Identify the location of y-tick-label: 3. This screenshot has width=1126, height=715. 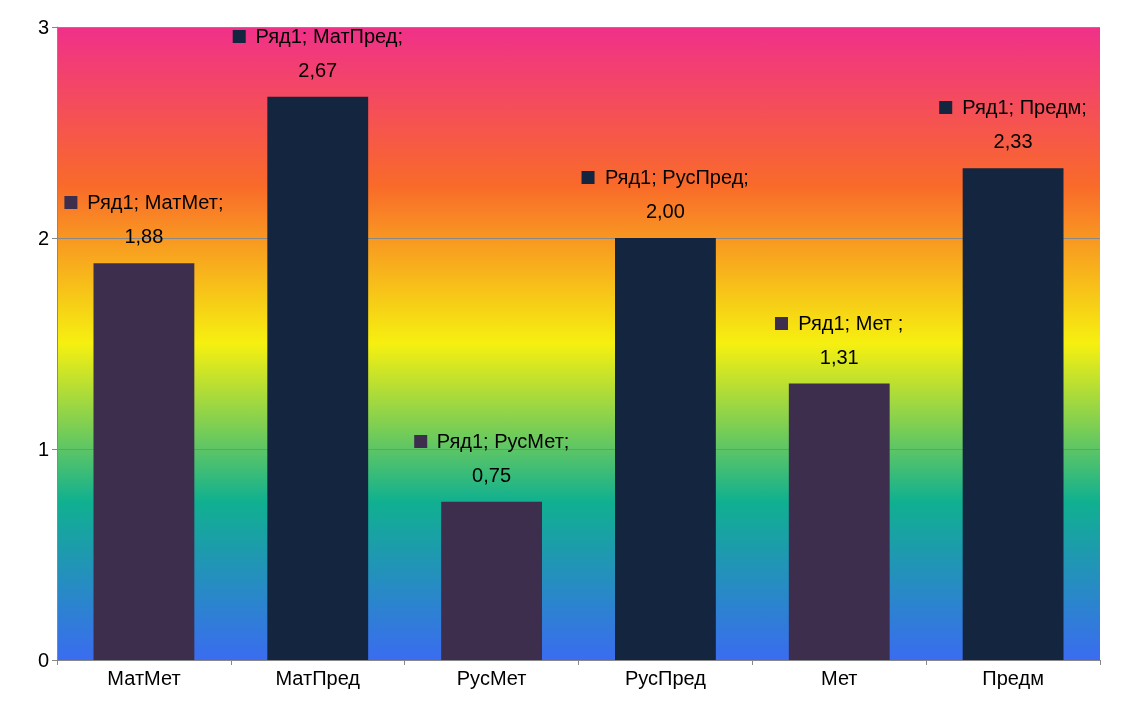
(43, 27).